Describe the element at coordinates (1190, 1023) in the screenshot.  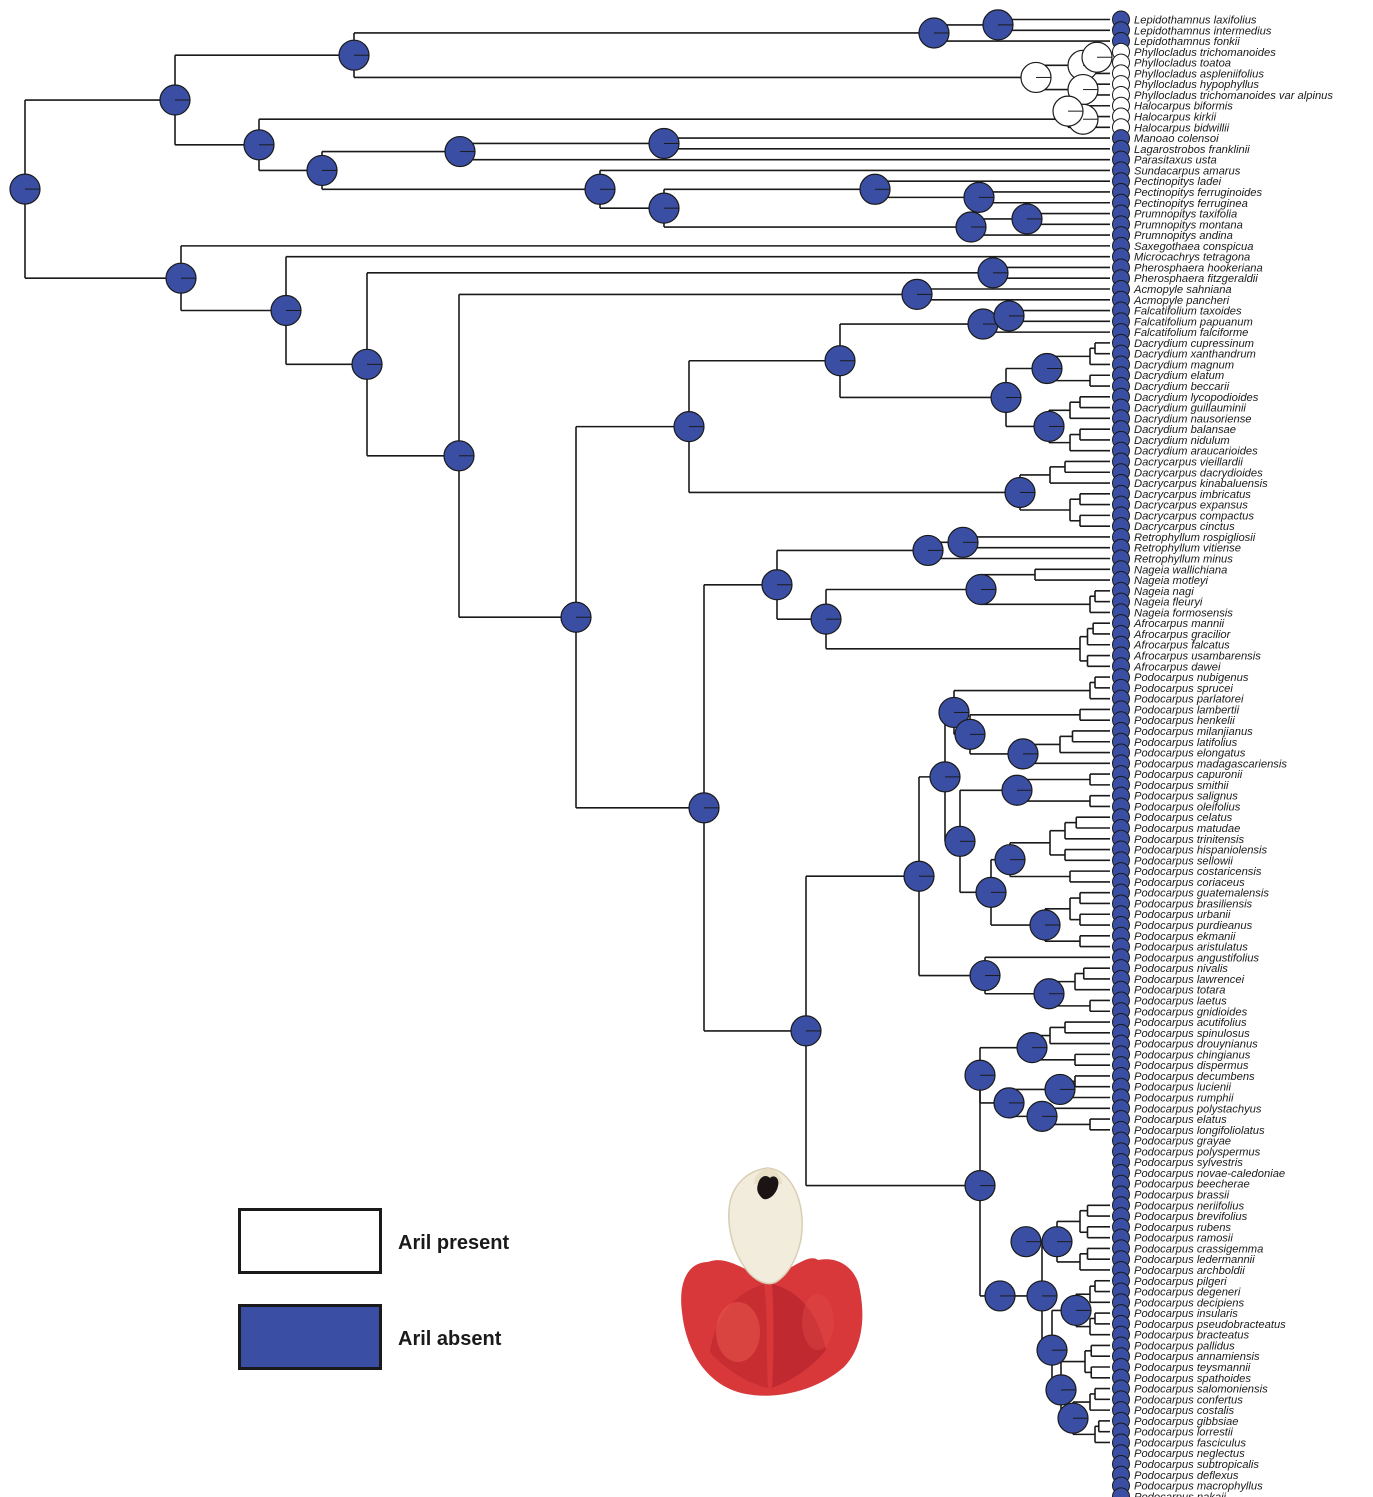
I see `tip-label: Podocarpus acutifolius` at that location.